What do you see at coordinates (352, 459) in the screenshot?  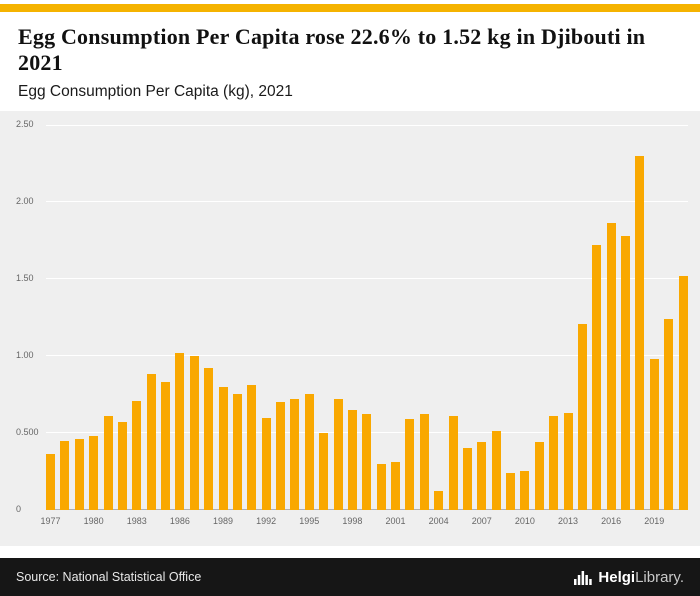 I see `bar-1998` at bounding box center [352, 459].